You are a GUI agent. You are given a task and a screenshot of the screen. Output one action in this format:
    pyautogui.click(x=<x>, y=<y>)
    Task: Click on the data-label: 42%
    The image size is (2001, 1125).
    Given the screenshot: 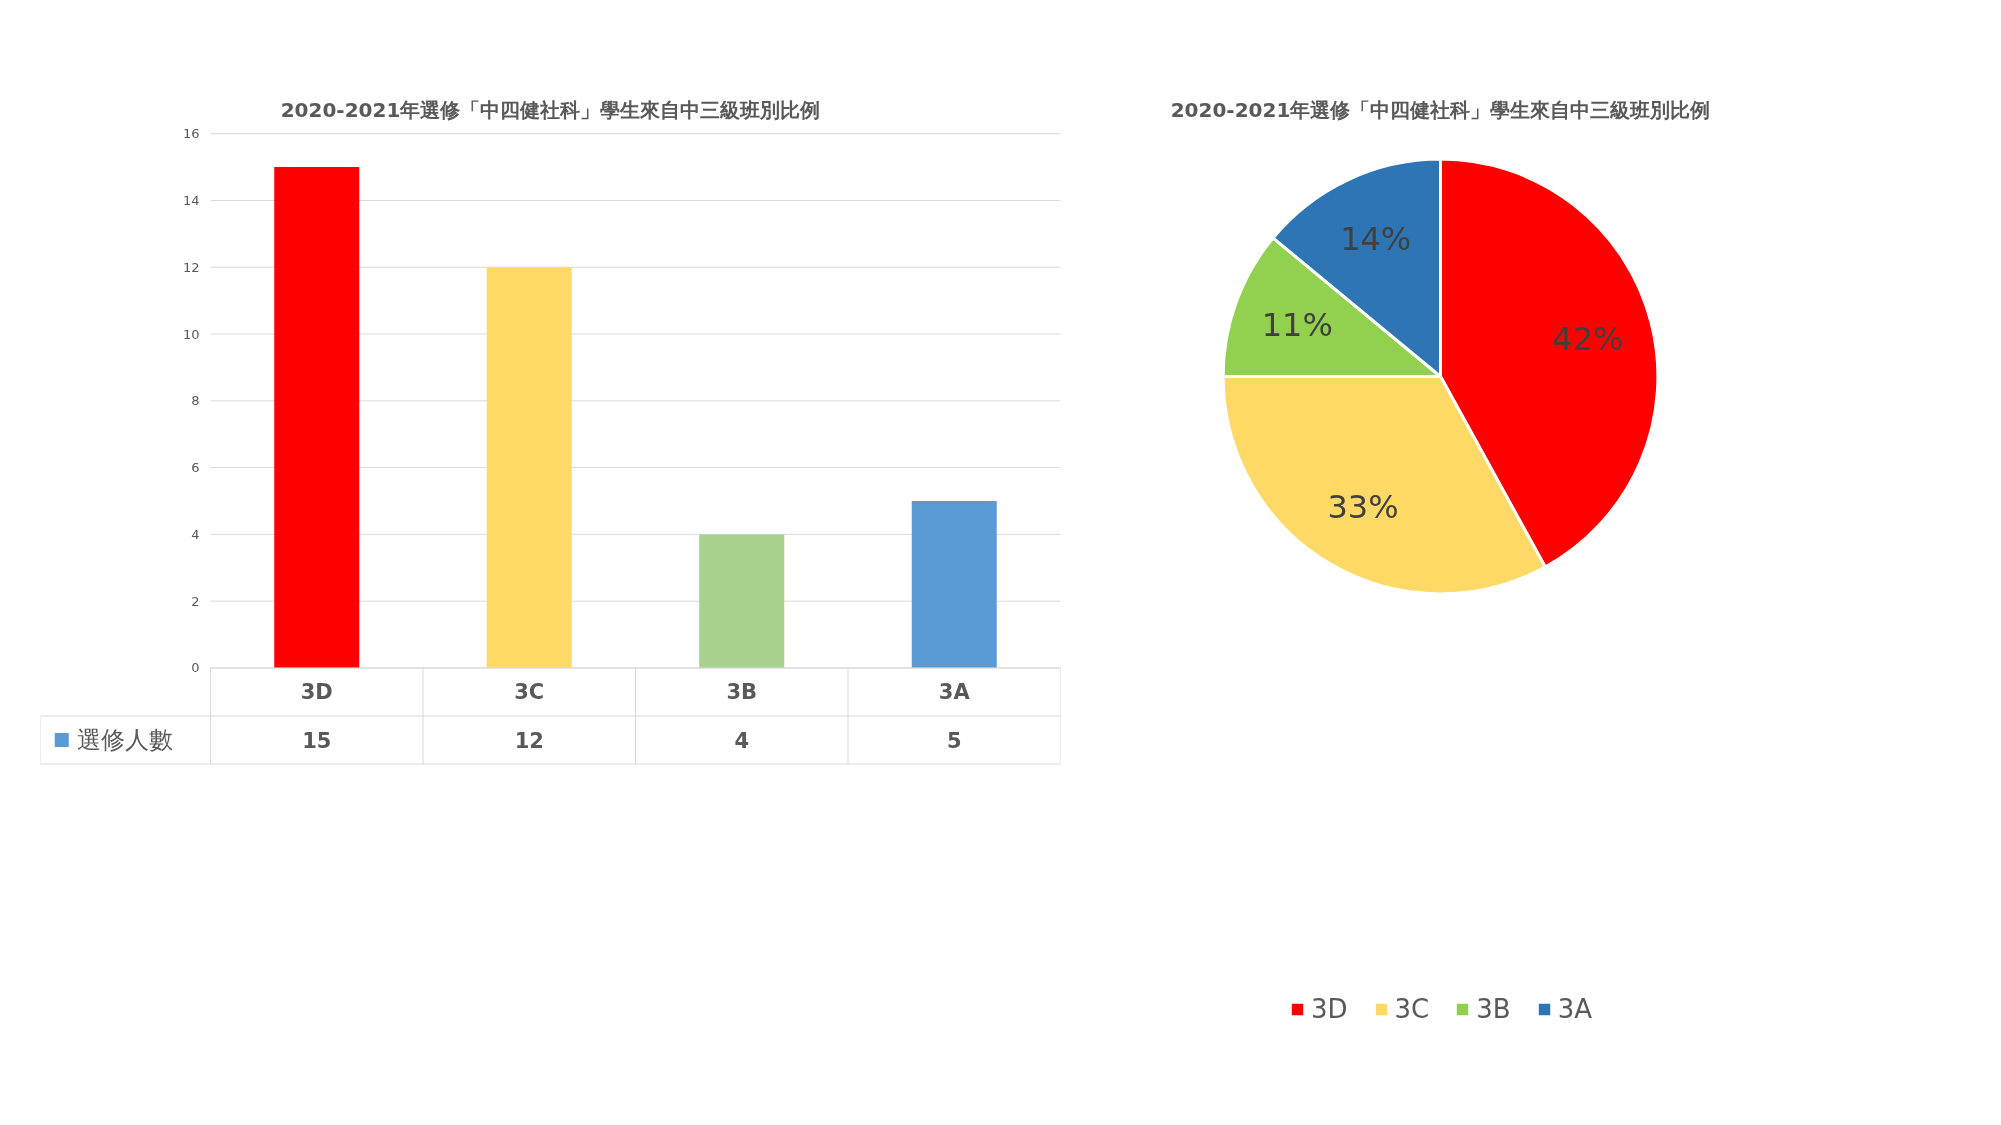 What is the action you would take?
    pyautogui.click(x=1588, y=338)
    